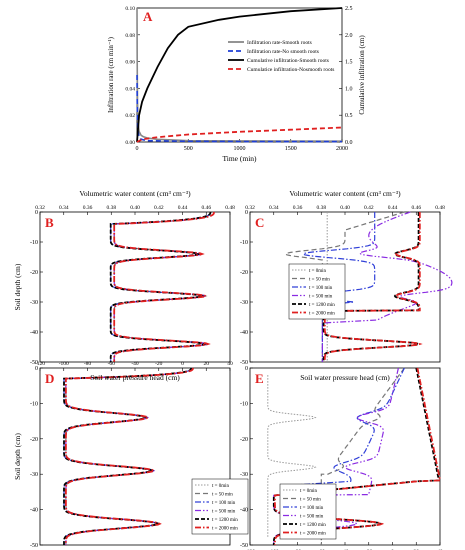 Image resolution: width=465 pixels, height=550 pixels. What do you see at coordinates (135, 208) in the screenshot?
I see `panel-b-xtick-label: 0.40` at bounding box center [135, 208].